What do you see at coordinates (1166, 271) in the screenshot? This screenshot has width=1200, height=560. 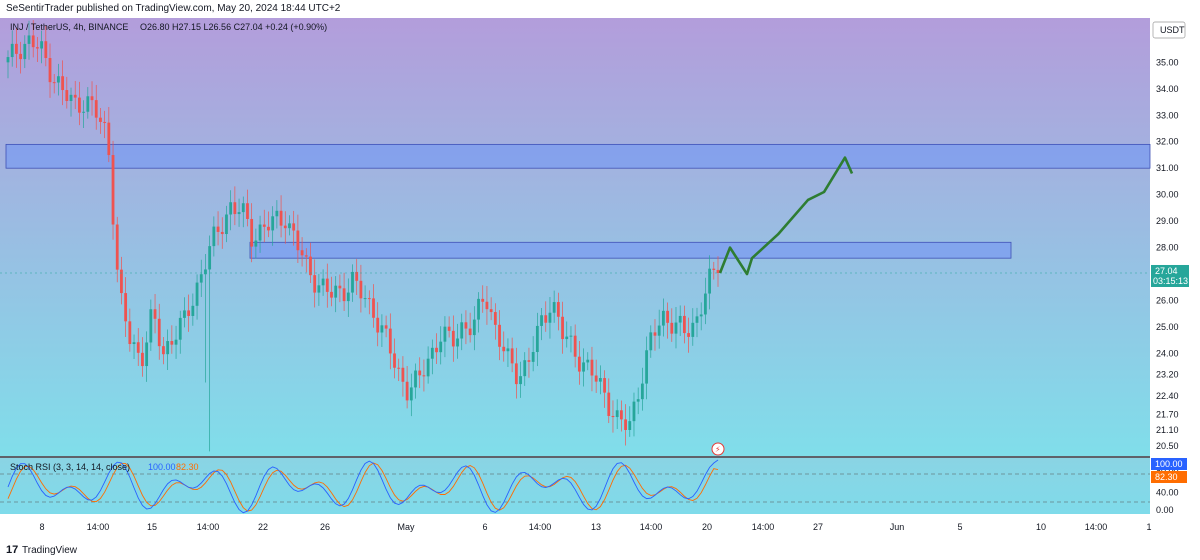 I see `current-price-value: 27.04` at bounding box center [1166, 271].